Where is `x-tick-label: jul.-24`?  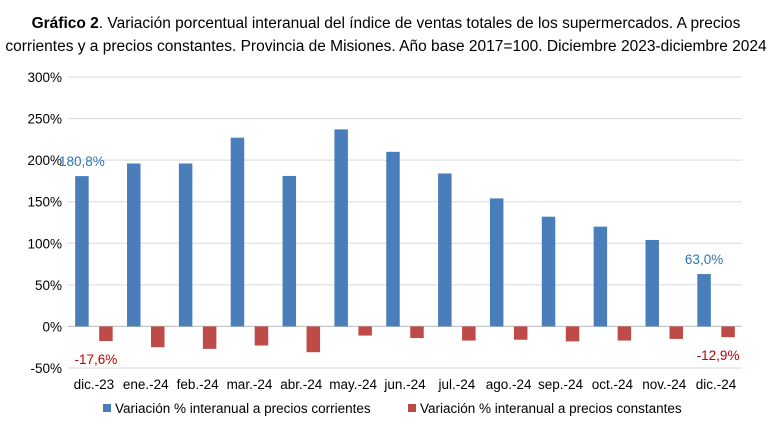
x-tick-label: jul.-24 is located at coordinates (456, 384).